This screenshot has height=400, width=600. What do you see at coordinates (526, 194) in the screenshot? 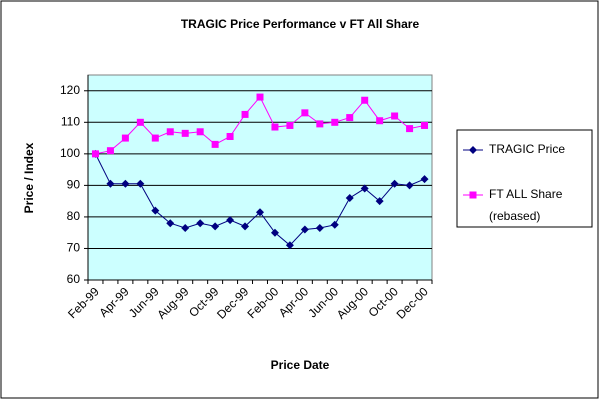
I see `legend-label-line: FT ALL Share` at bounding box center [526, 194].